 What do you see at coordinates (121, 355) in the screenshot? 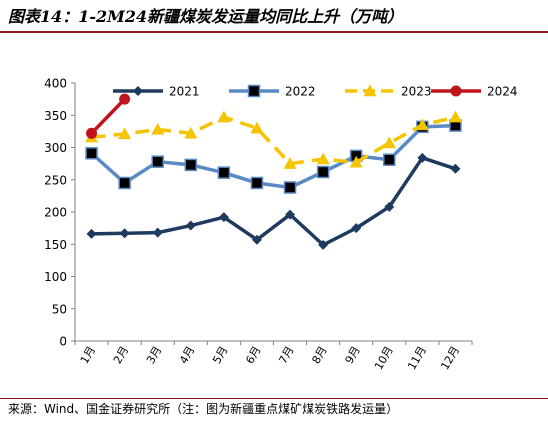
I see `x-tick-label: 2月` at bounding box center [121, 355].